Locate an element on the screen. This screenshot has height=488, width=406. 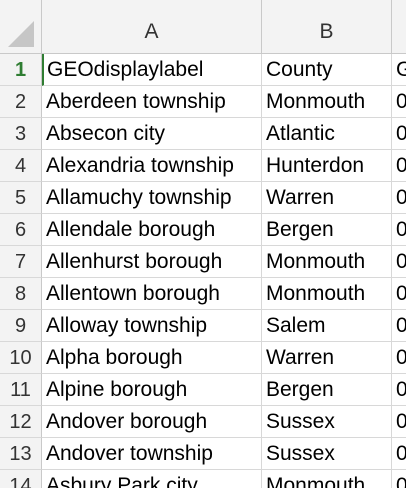
row-header: 11 is located at coordinates (21, 390).